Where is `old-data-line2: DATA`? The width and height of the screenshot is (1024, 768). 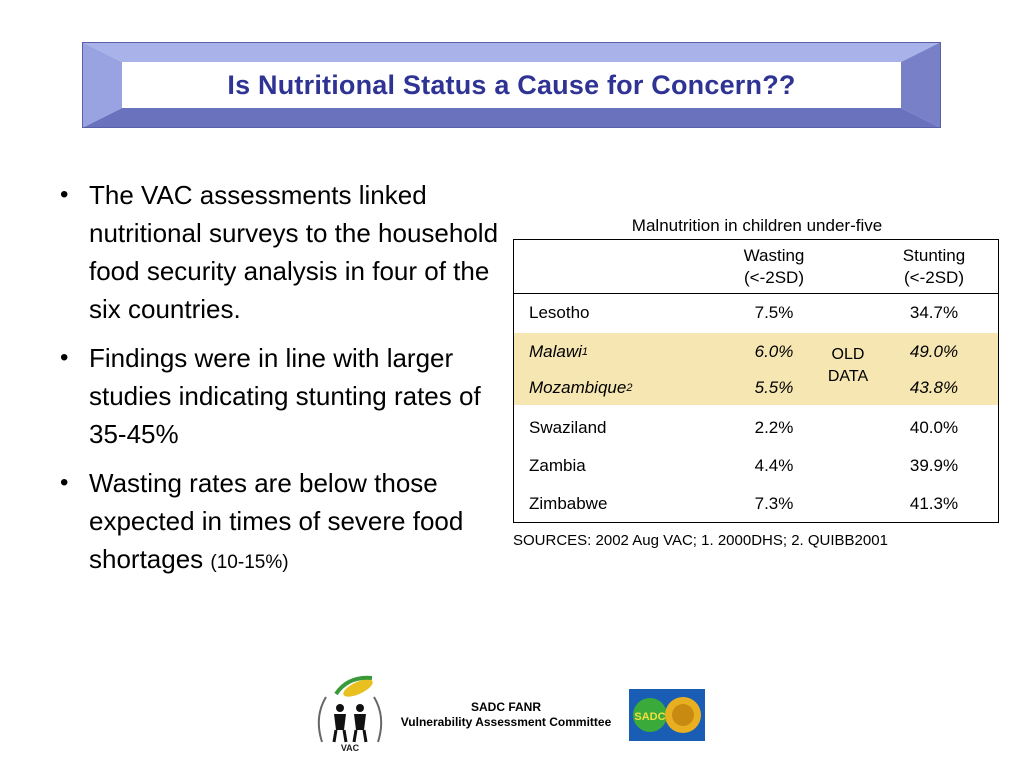 old-data-line2: DATA is located at coordinates (848, 376).